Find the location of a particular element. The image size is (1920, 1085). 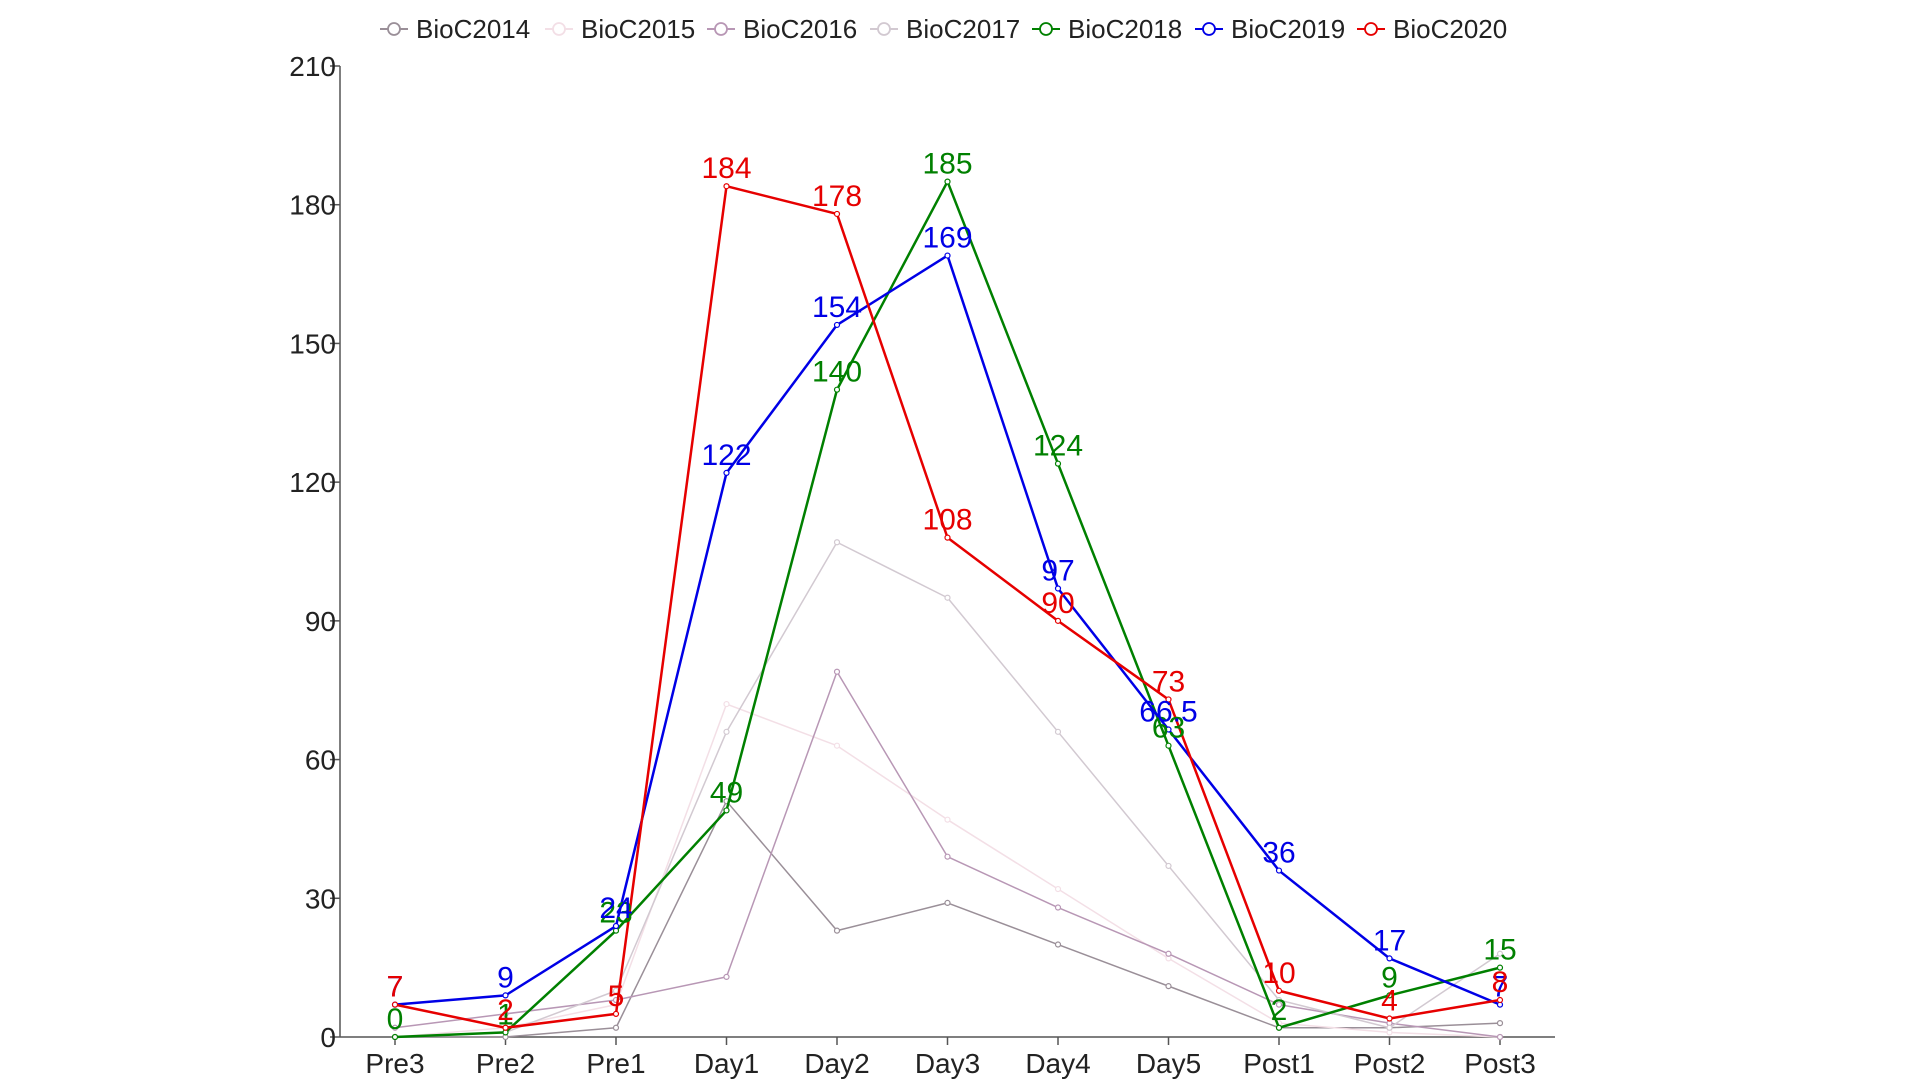

data-label: 178 is located at coordinates (837, 196).